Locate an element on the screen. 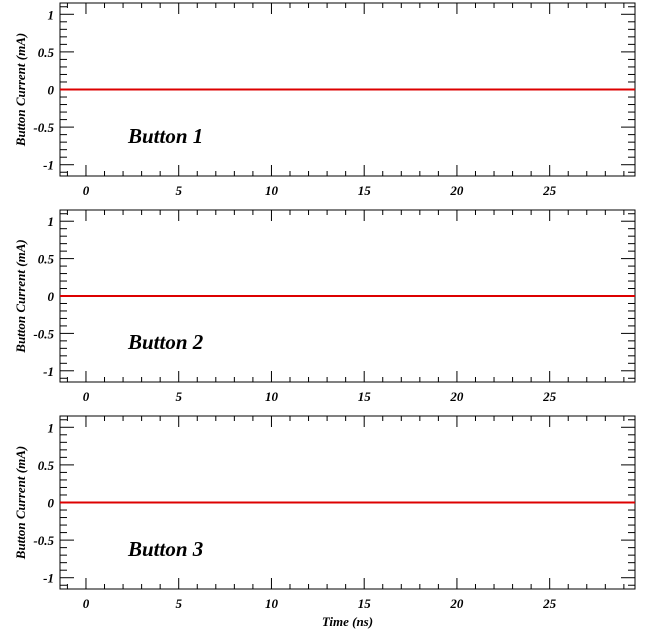 The width and height of the screenshot is (648, 635). panel-annotation: Button 3 is located at coordinates (165, 549).